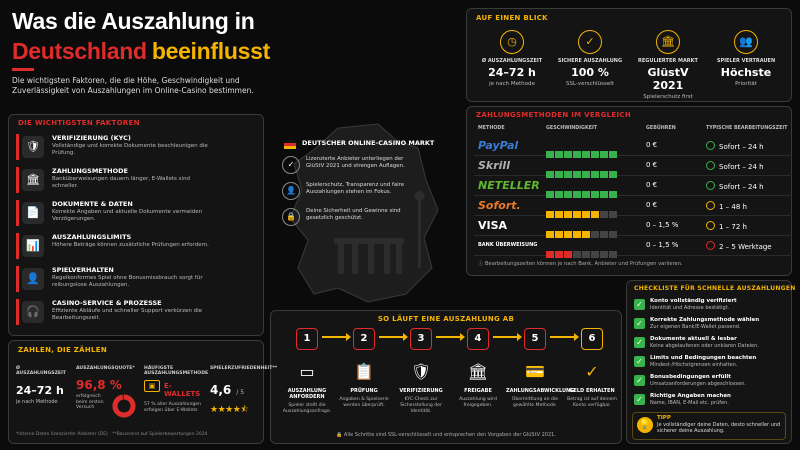  Describe the element at coordinates (645, 425) in the screenshot. I see `lightbulb-icon: 💡` at that location.